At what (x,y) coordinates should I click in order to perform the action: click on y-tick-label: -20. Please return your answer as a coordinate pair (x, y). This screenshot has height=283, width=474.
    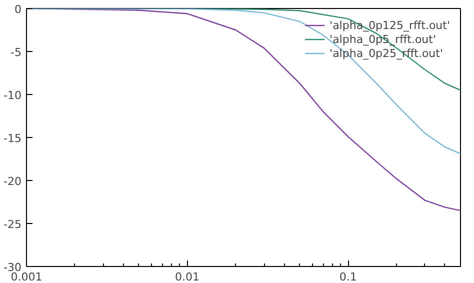
    Looking at the image, I should click on (13, 181).